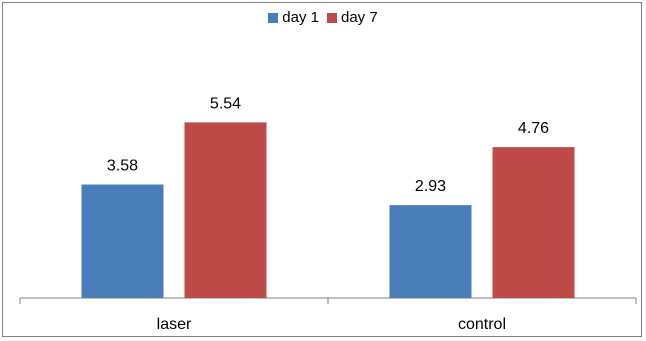 The width and height of the screenshot is (646, 341). Describe the element at coordinates (323, 17) in the screenshot. I see `legend: day 1 day 7` at that location.